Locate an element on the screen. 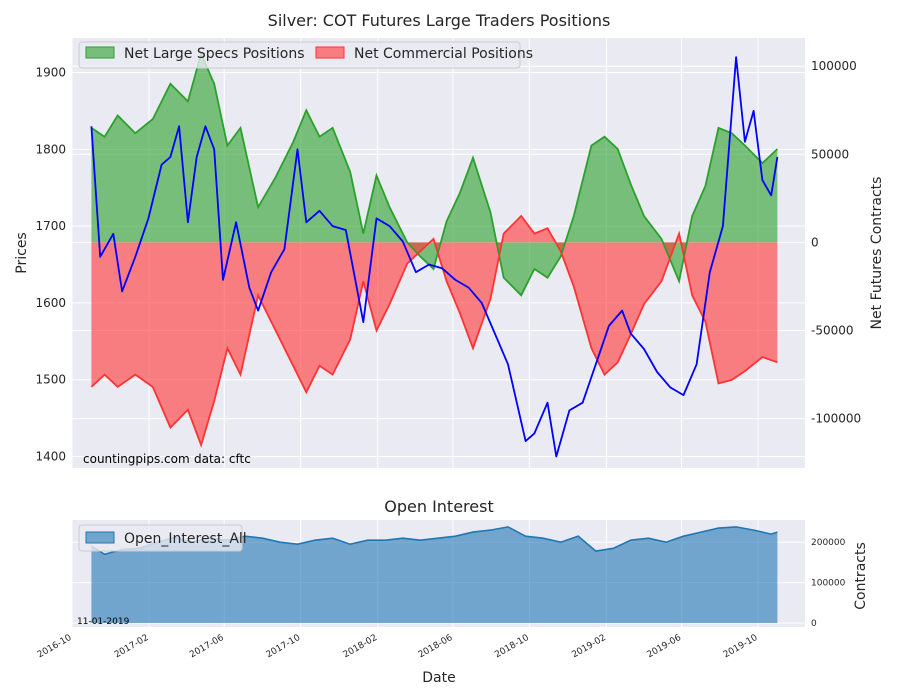  left-axis-label: Prices is located at coordinates (22, 252).